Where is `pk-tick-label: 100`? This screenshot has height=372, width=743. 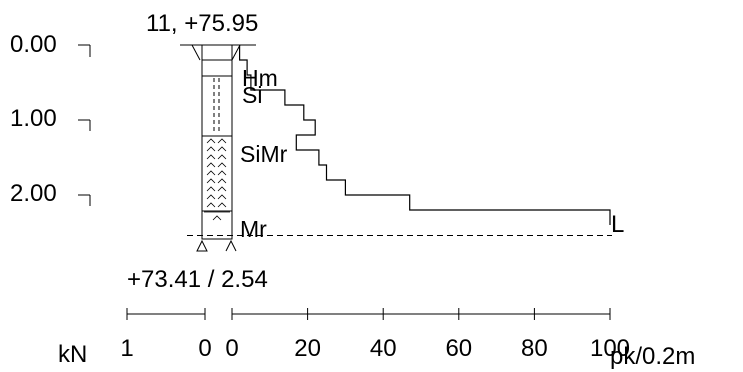 pk-tick-label: 100 is located at coordinates (610, 348).